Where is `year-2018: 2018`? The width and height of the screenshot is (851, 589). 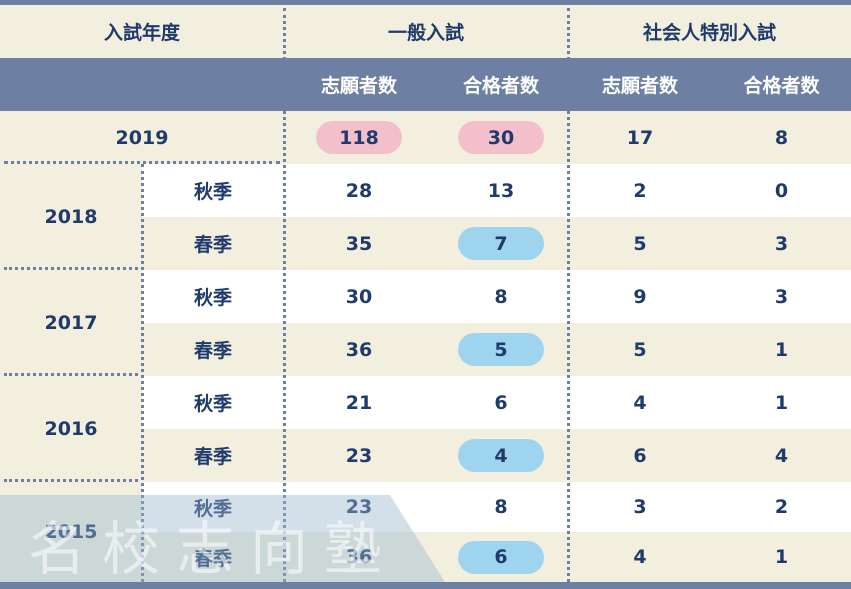
year-2018: 2018 is located at coordinates (71, 217).